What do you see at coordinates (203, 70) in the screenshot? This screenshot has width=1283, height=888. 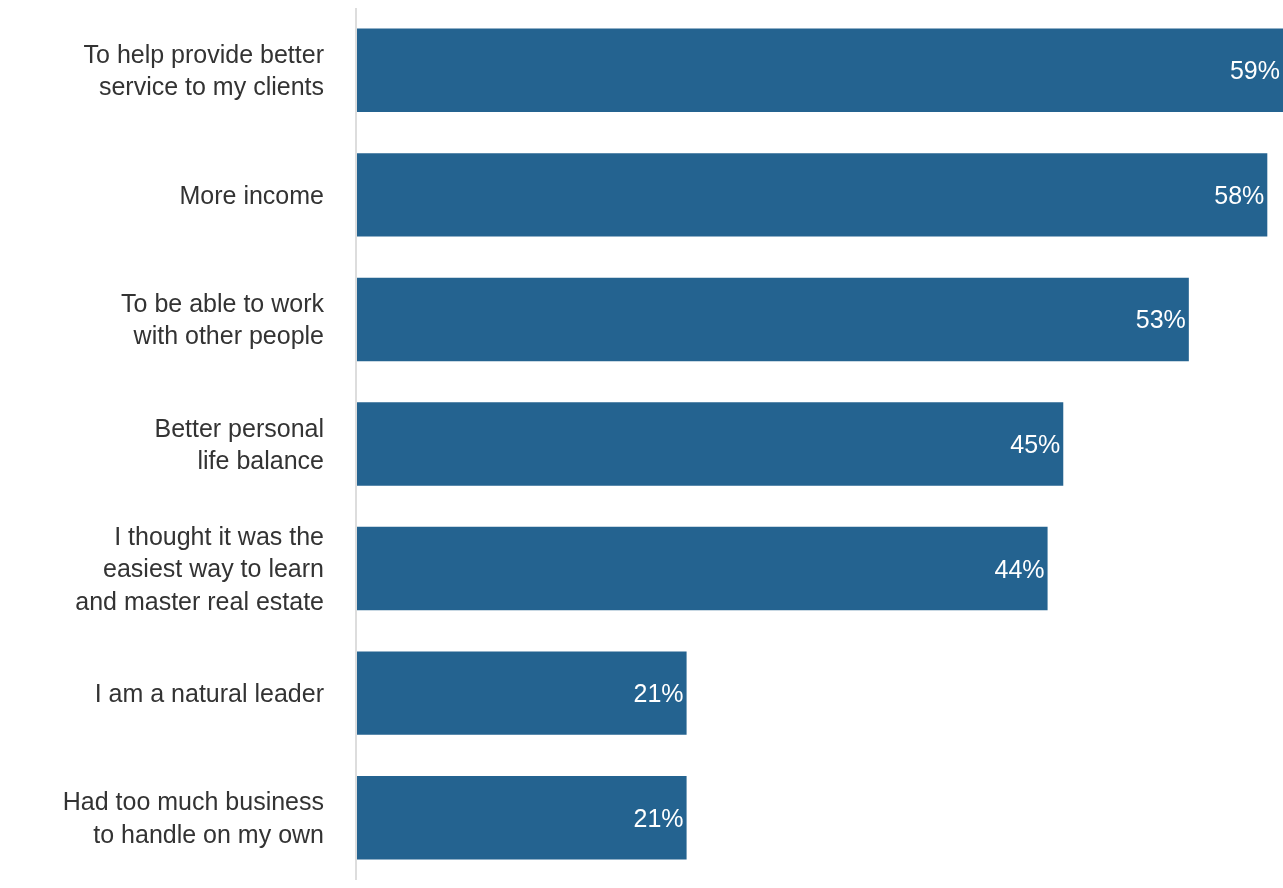 I see `y-tick-label: To help provide better service to my clients` at bounding box center [203, 70].